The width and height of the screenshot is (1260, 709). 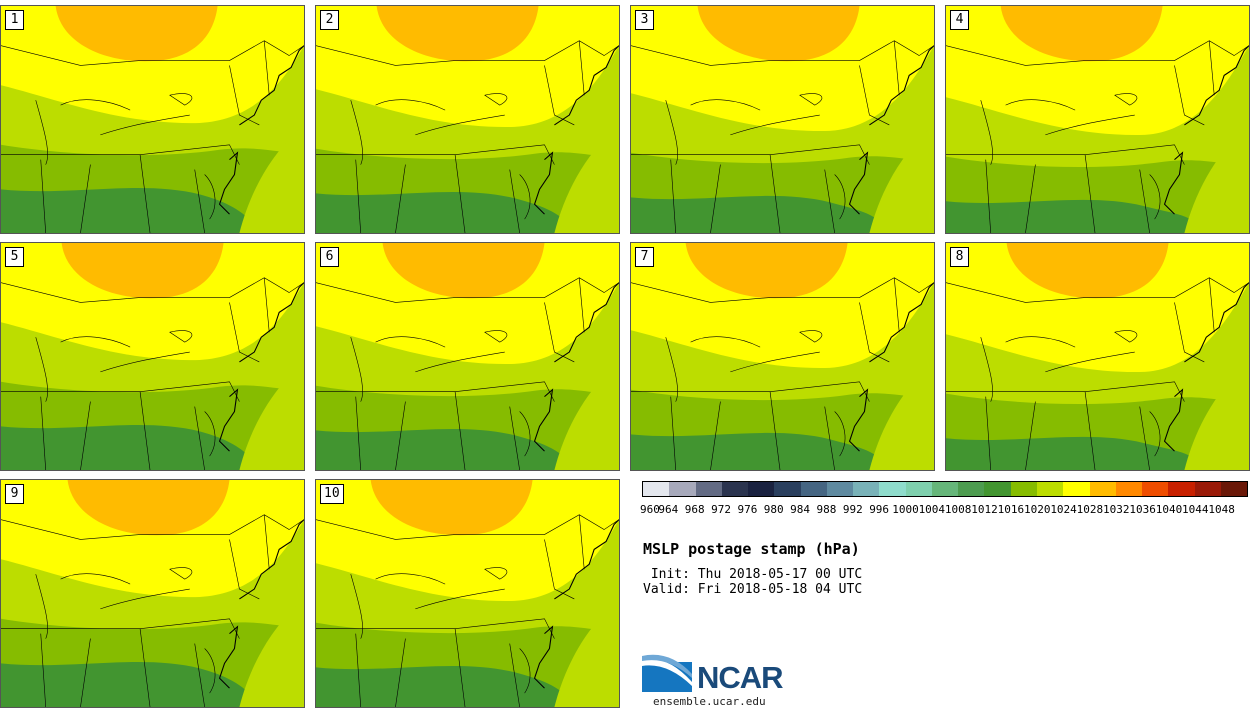 I want to click on ensemble-member-map: 8, so click(x=1097, y=356).